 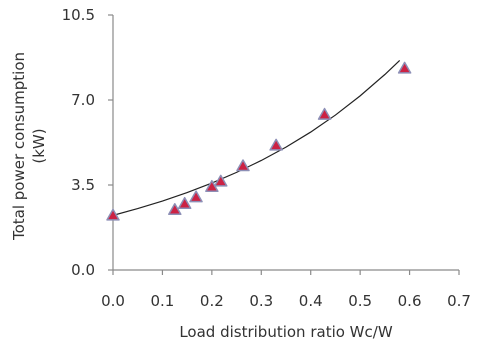 I want to click on x-tick-label: 0.6, so click(x=410, y=301).